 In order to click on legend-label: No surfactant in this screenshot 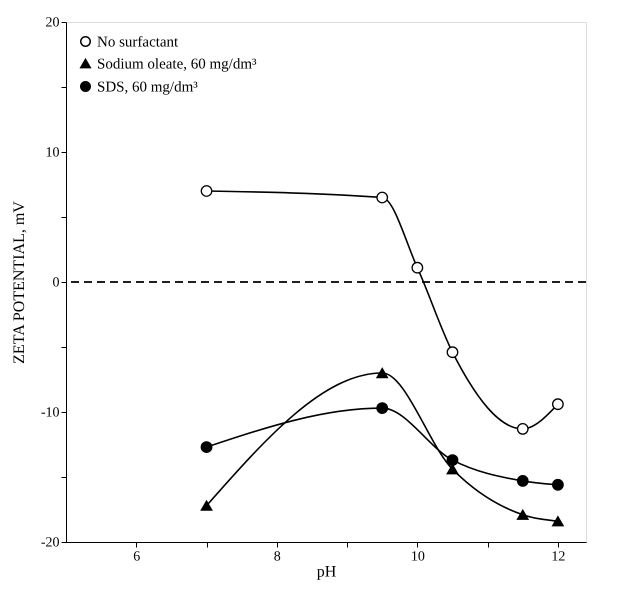, I will do `click(138, 42)`.